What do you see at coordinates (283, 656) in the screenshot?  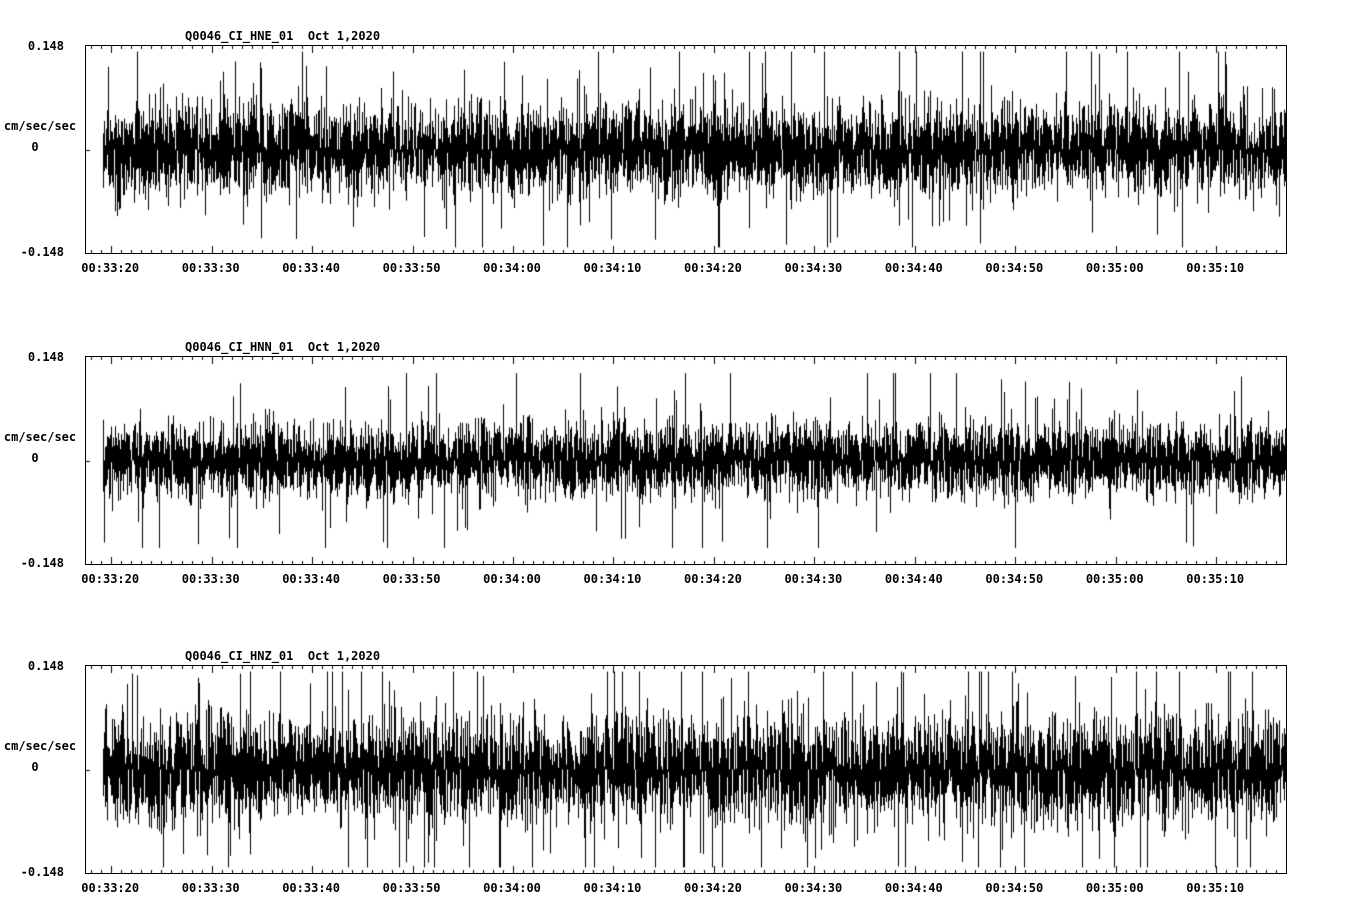 I see `plot-title: Q0046_CI_HNZ_01 Oct 1,2020` at bounding box center [283, 656].